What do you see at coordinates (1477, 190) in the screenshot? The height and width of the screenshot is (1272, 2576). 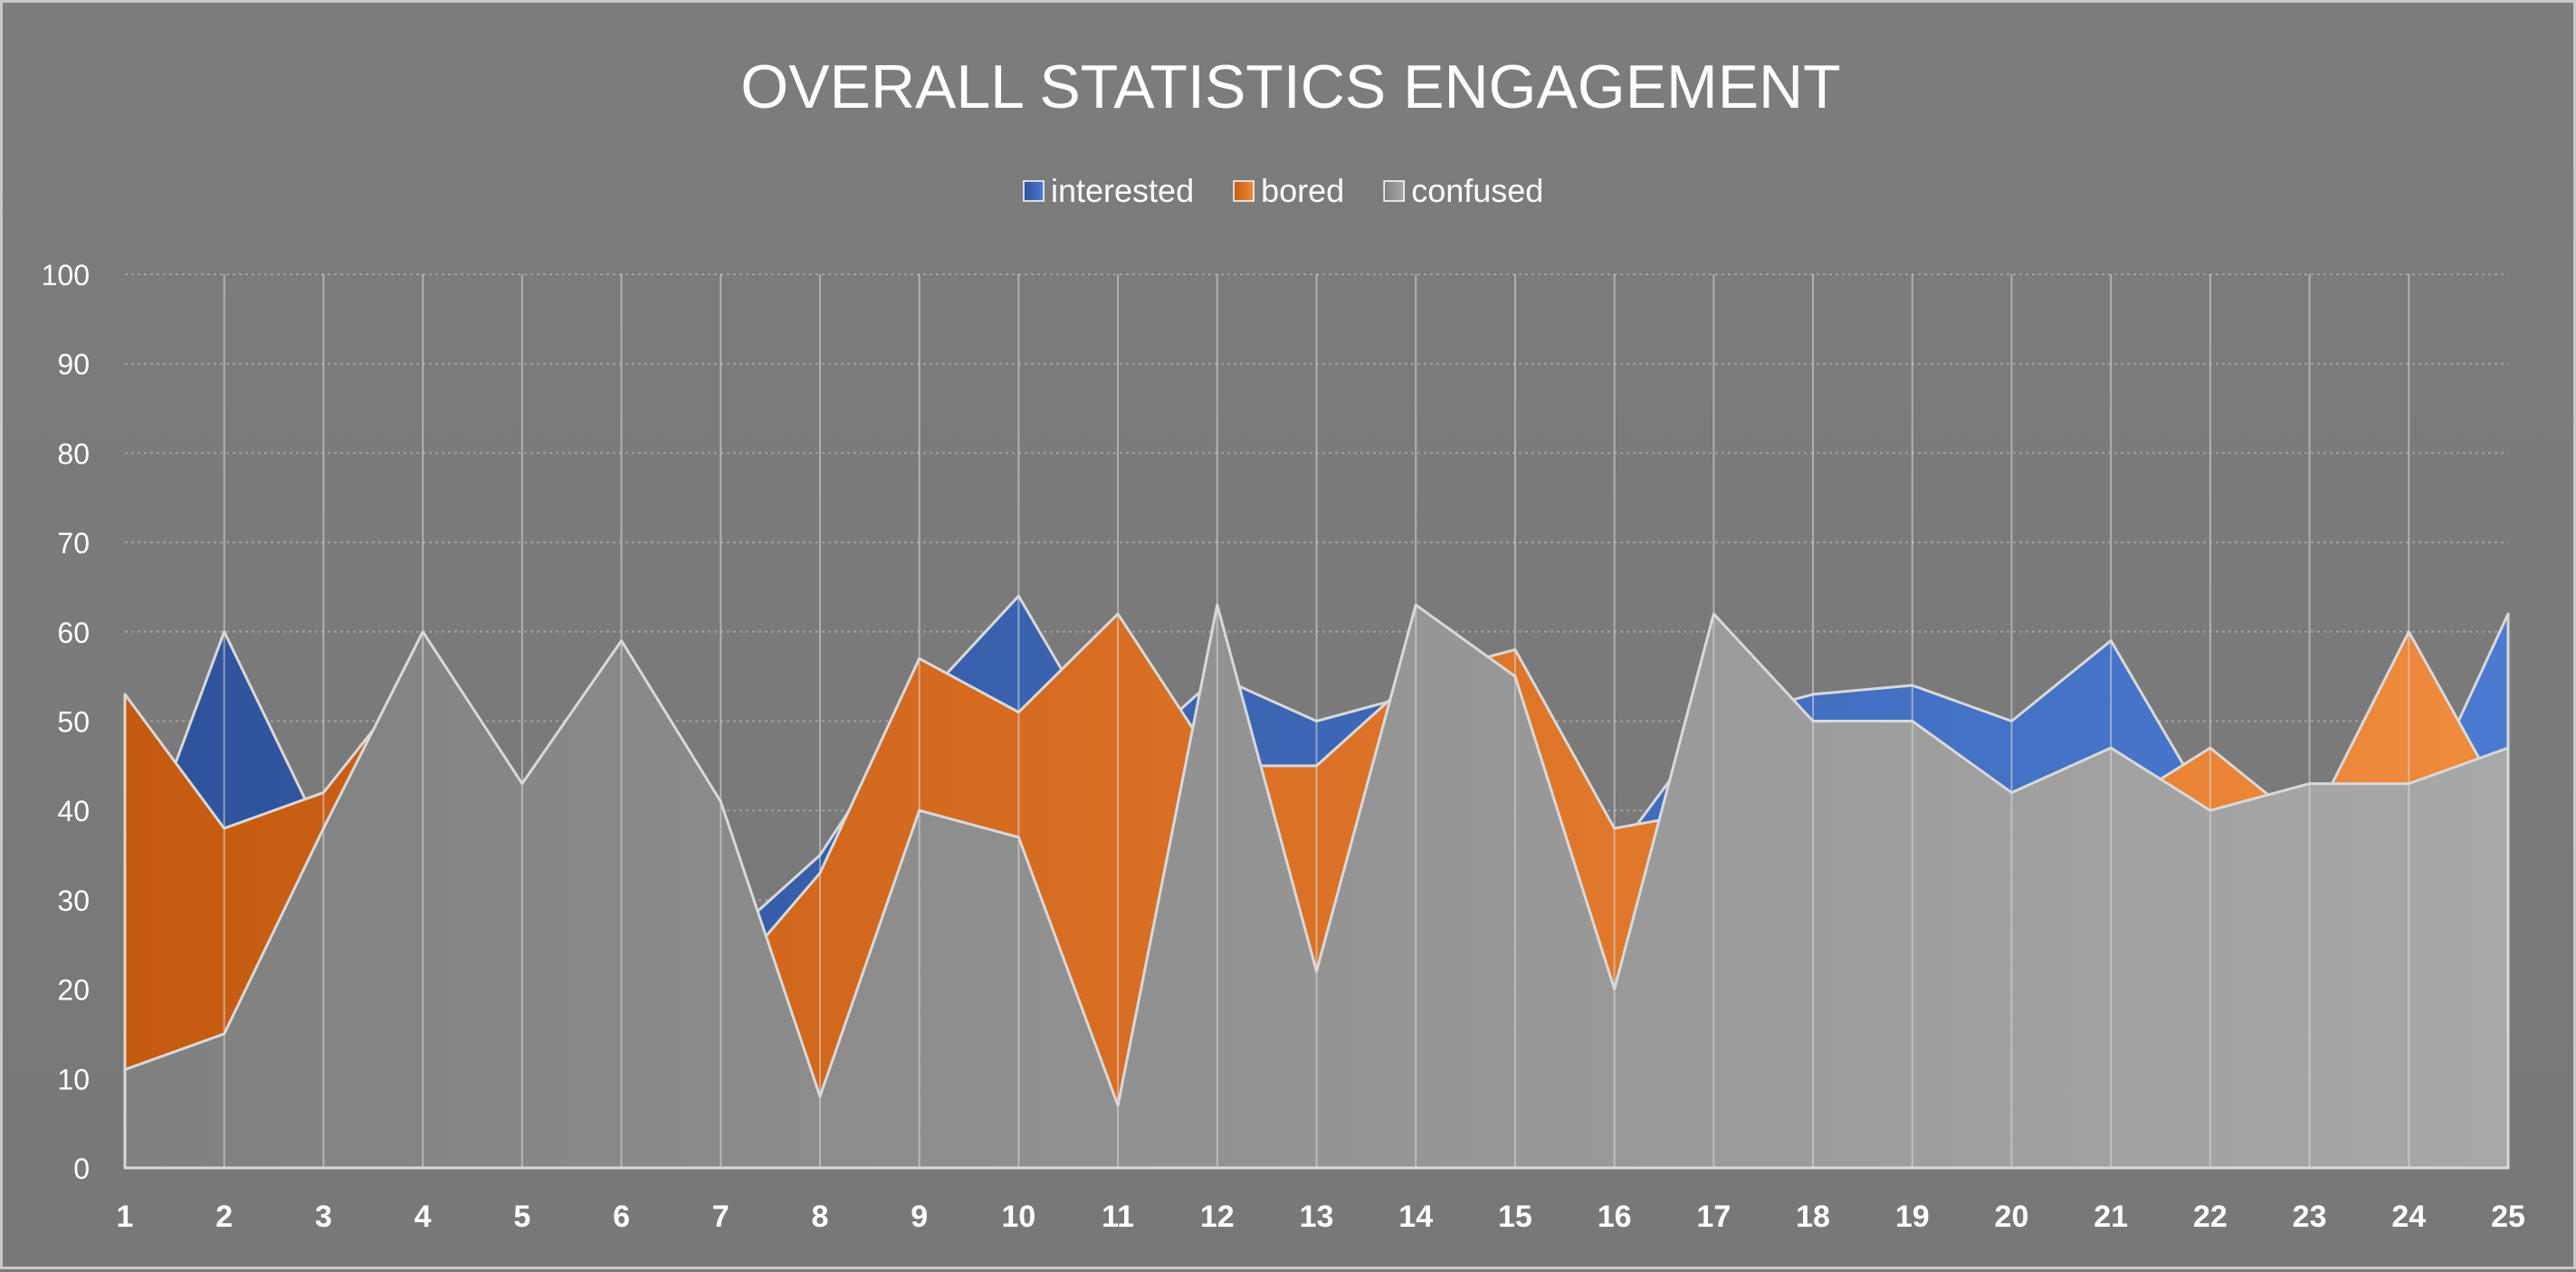 I see `legend-label: confused` at bounding box center [1477, 190].